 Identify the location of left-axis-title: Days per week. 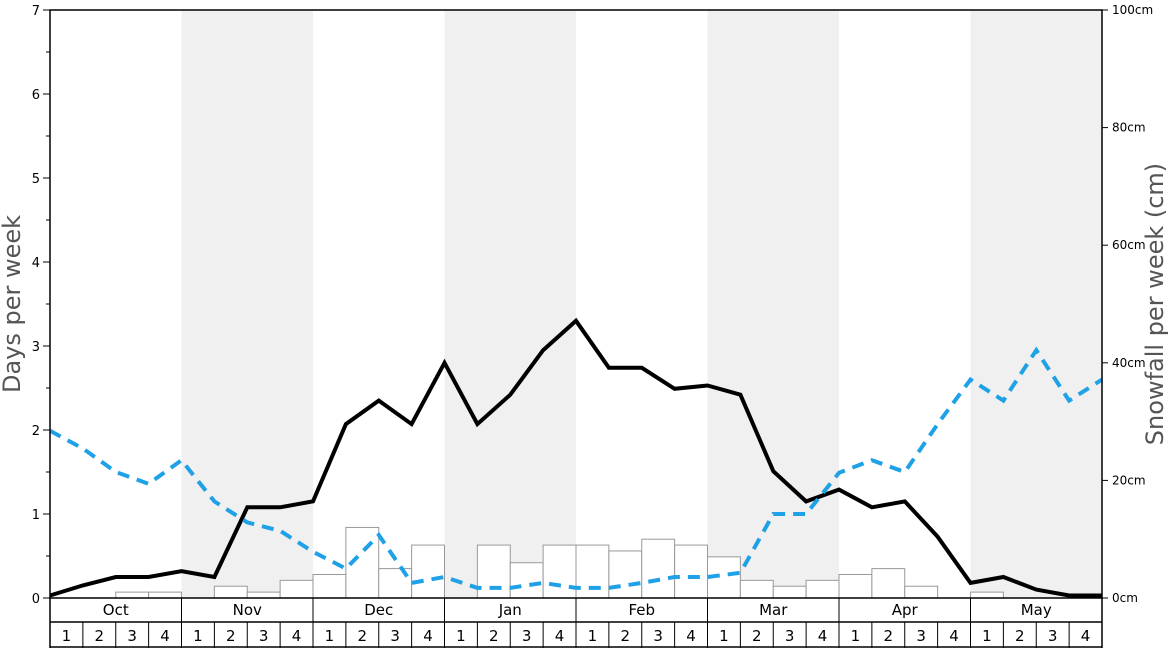
(13, 304).